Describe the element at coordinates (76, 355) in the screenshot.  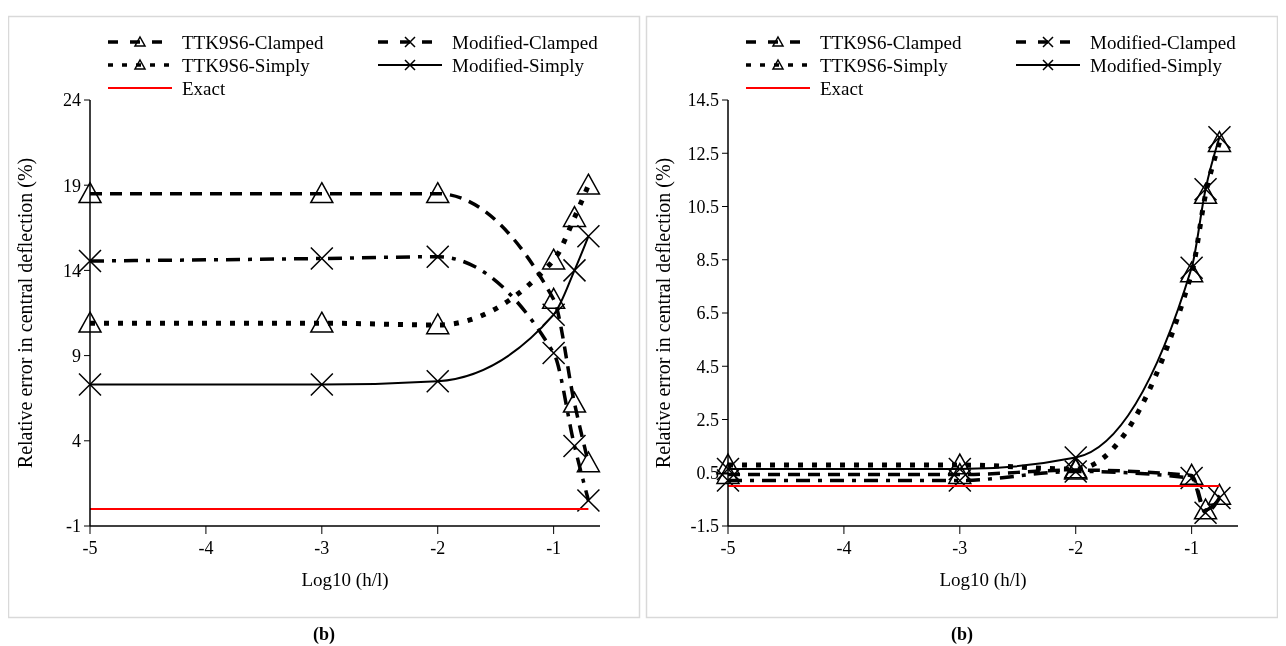
I see `y-tick-label: 9` at that location.